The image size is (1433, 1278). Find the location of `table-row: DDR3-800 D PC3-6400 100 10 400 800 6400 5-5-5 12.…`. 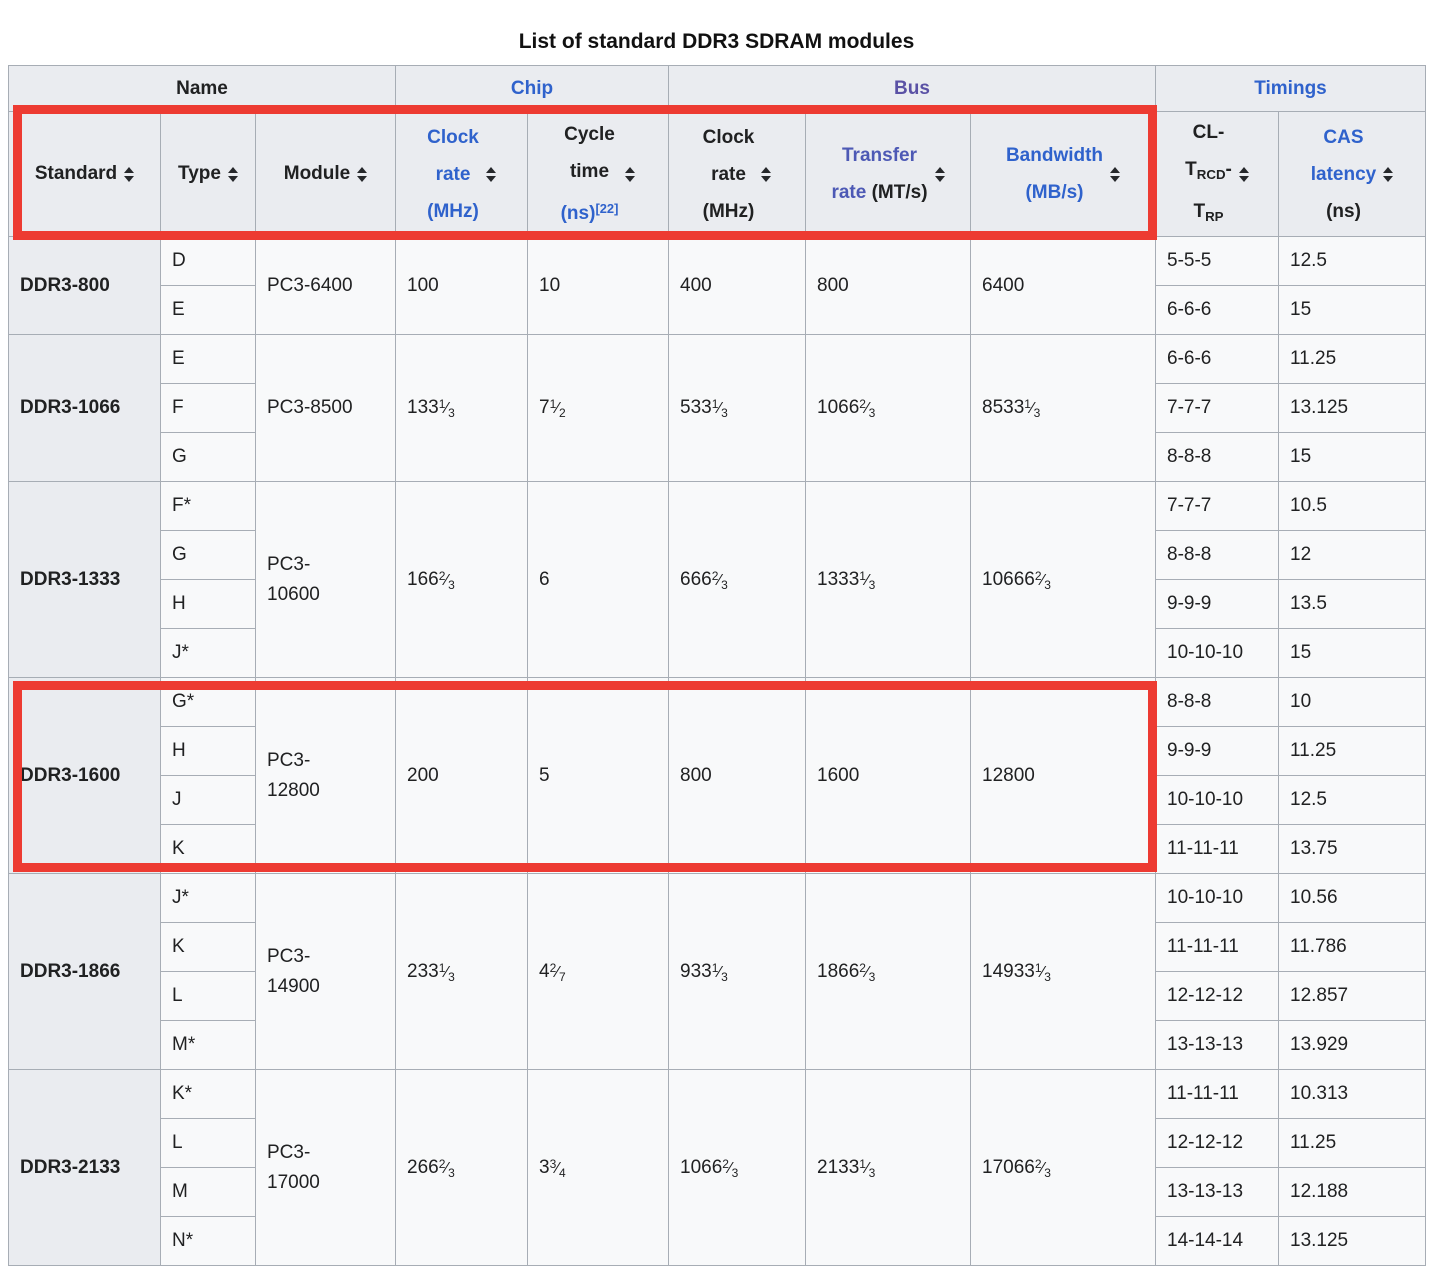

table-row: DDR3-800 D PC3-6400 100 10 400 800 6400 5-5-5 12.… is located at coordinates (717, 285).